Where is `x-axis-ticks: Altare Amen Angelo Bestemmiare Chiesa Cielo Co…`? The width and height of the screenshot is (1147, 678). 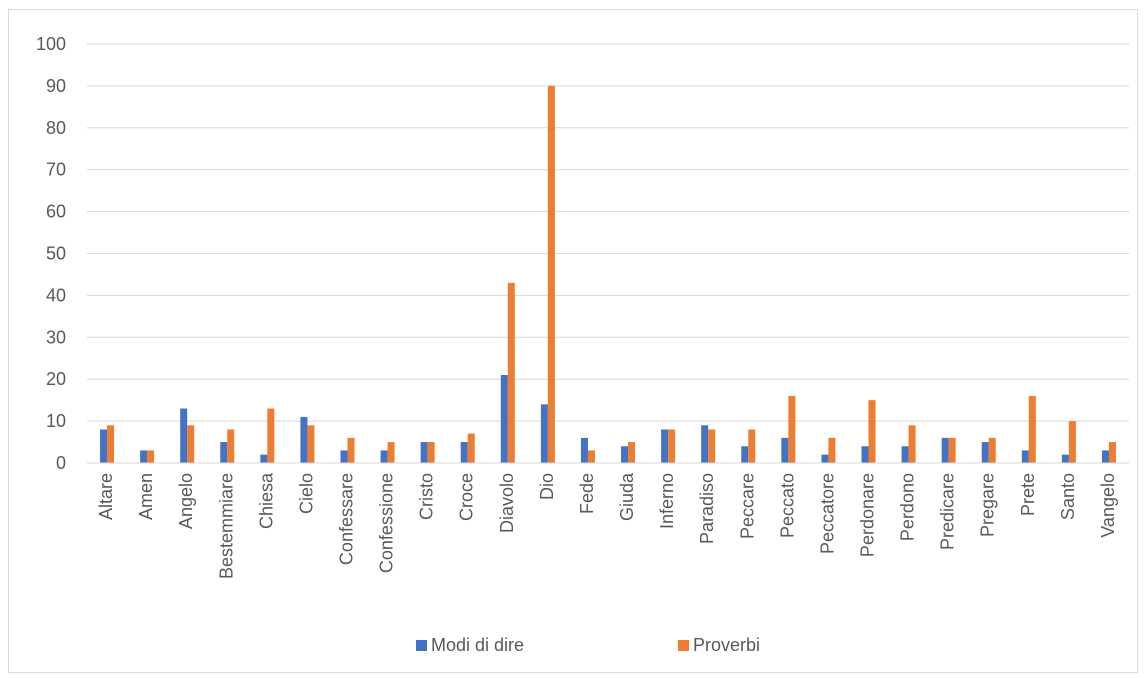
x-axis-ticks: Altare Amen Angelo Bestemmiare Chiesa Cielo Co… is located at coordinates (607, 525).